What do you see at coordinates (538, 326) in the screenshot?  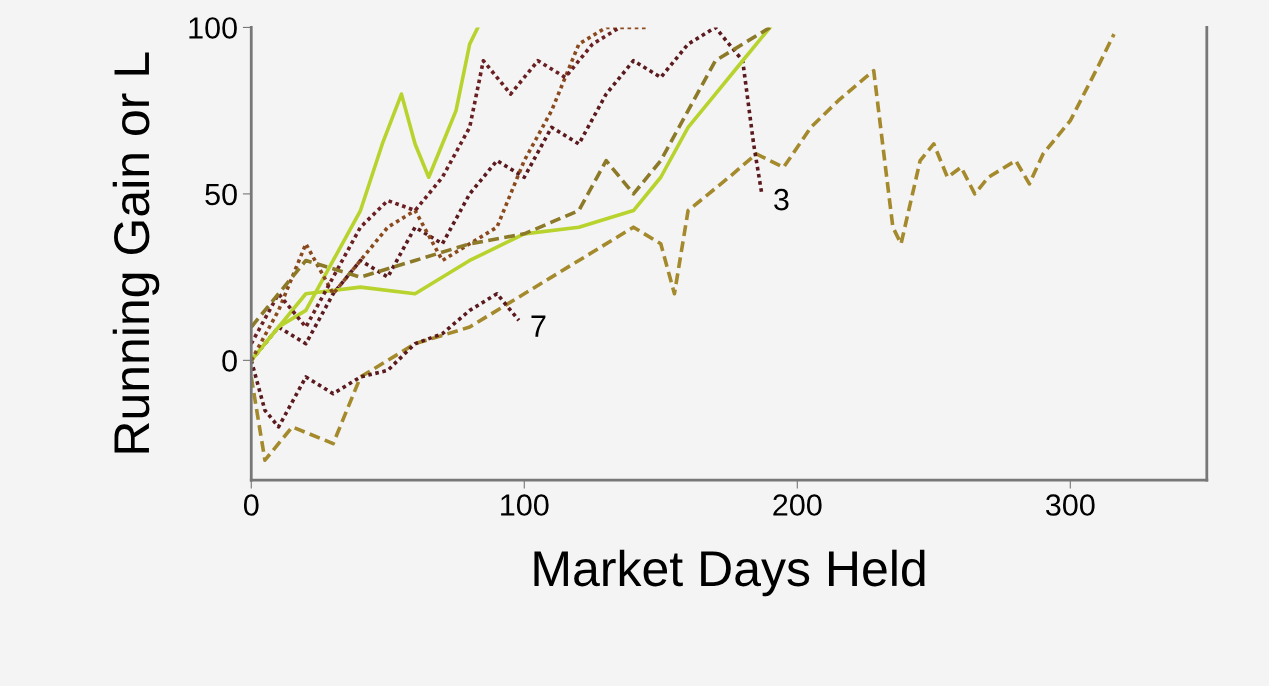 I see `annotation: 7` at bounding box center [538, 326].